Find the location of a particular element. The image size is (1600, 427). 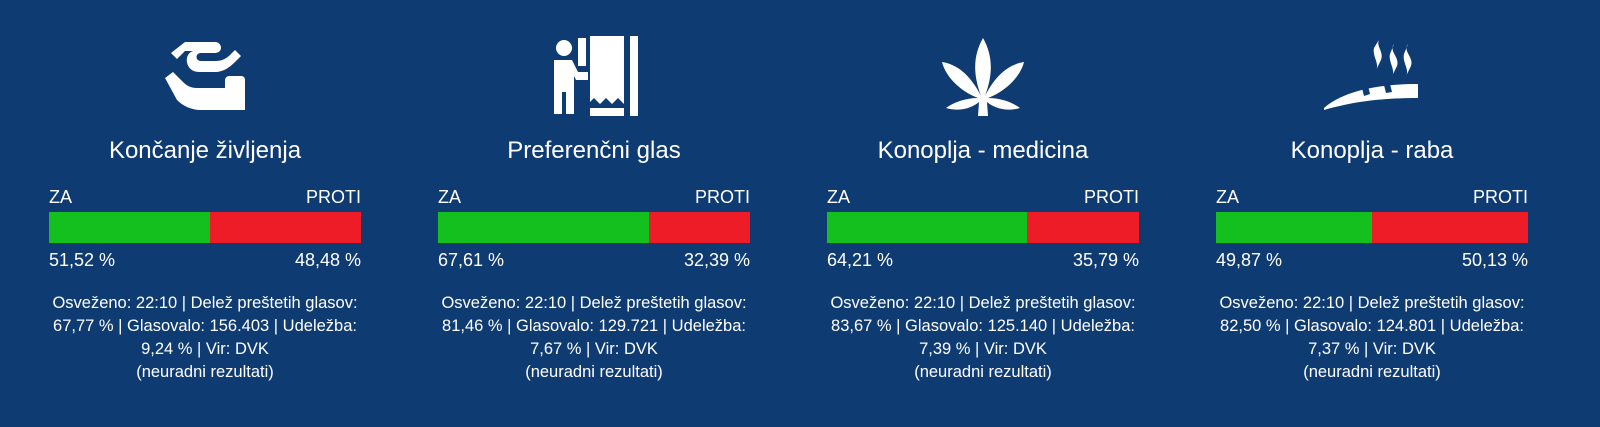

proti-percentage: 48,48 % is located at coordinates (327, 260).